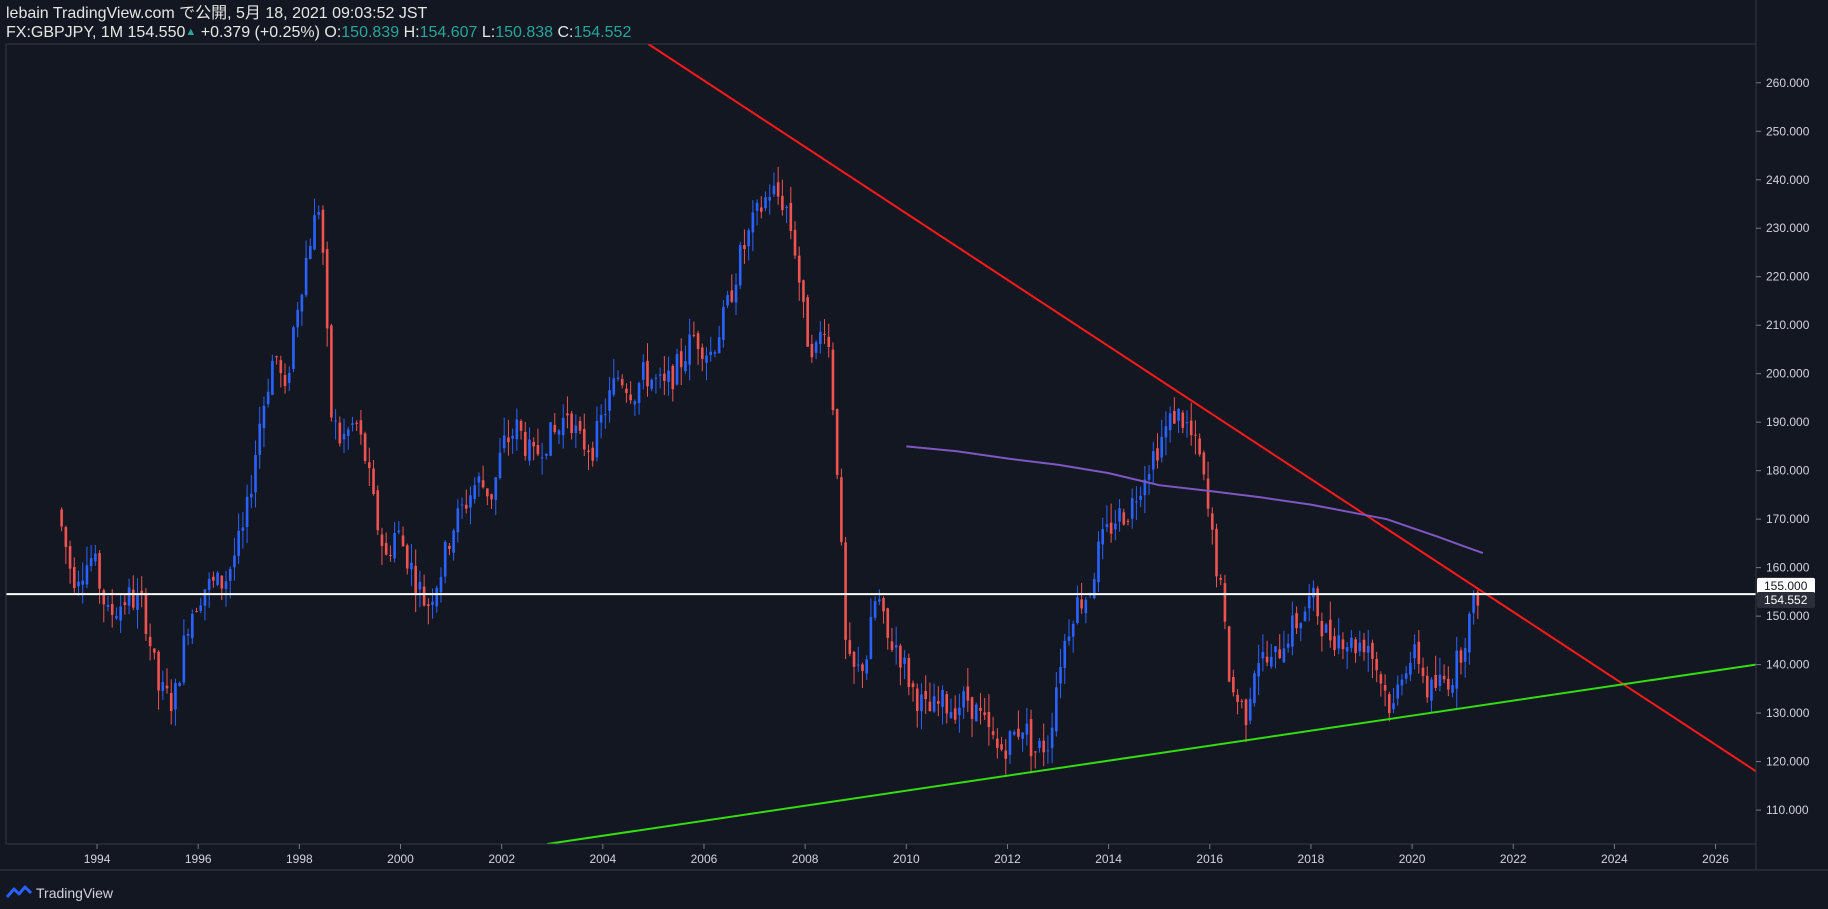 Image resolution: width=1828 pixels, height=909 pixels. What do you see at coordinates (1788, 325) in the screenshot?
I see `y-tick-label: 210.000` at bounding box center [1788, 325].